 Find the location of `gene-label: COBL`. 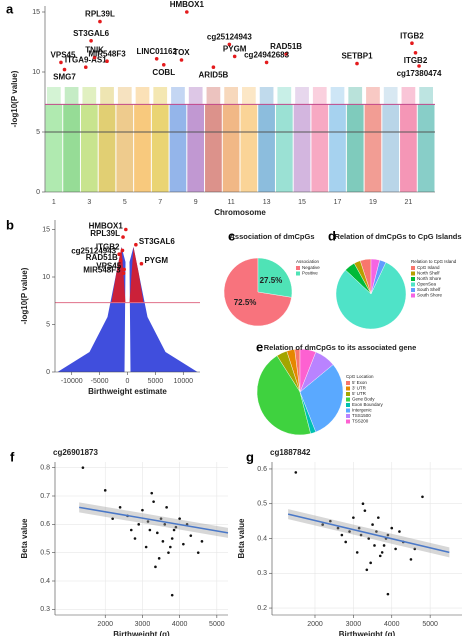

gene-label: COBL is located at coordinates (163, 72).